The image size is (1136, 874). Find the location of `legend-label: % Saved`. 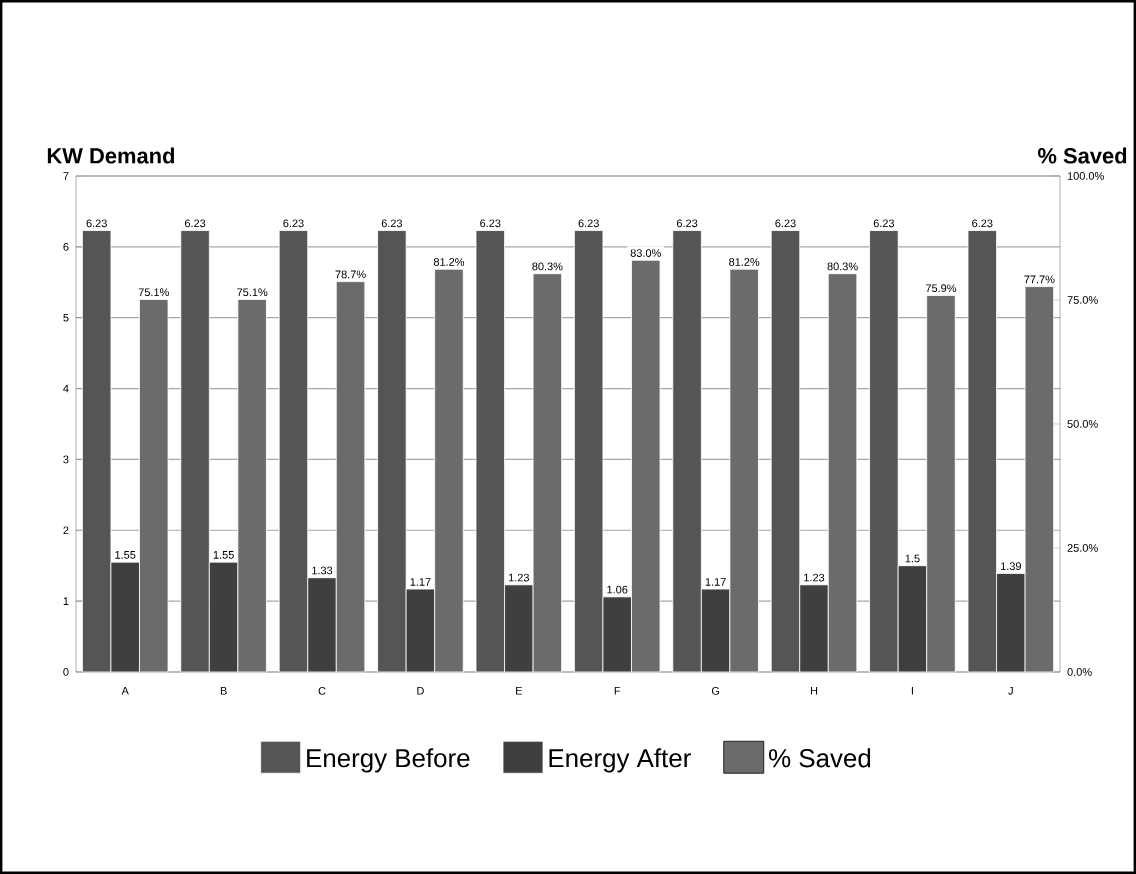

legend-label: % Saved is located at coordinates (820, 758).